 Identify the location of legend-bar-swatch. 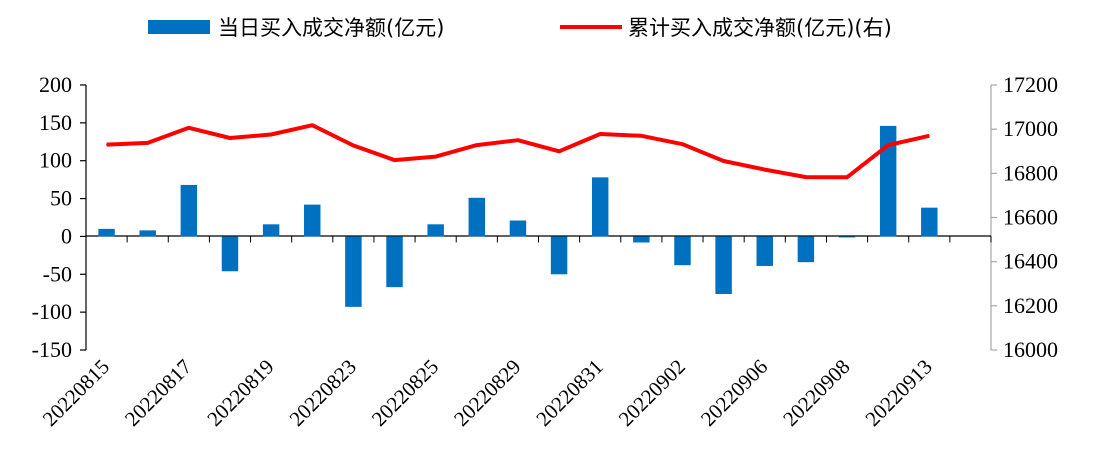
(179, 27).